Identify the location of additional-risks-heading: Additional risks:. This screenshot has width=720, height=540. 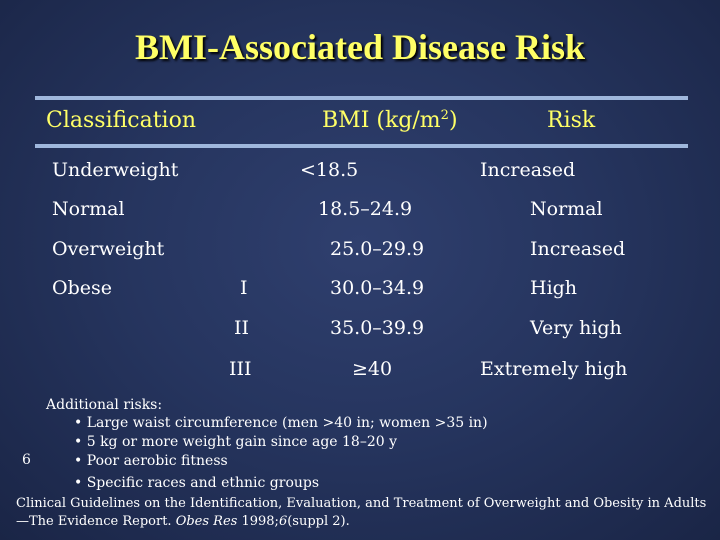
(104, 405).